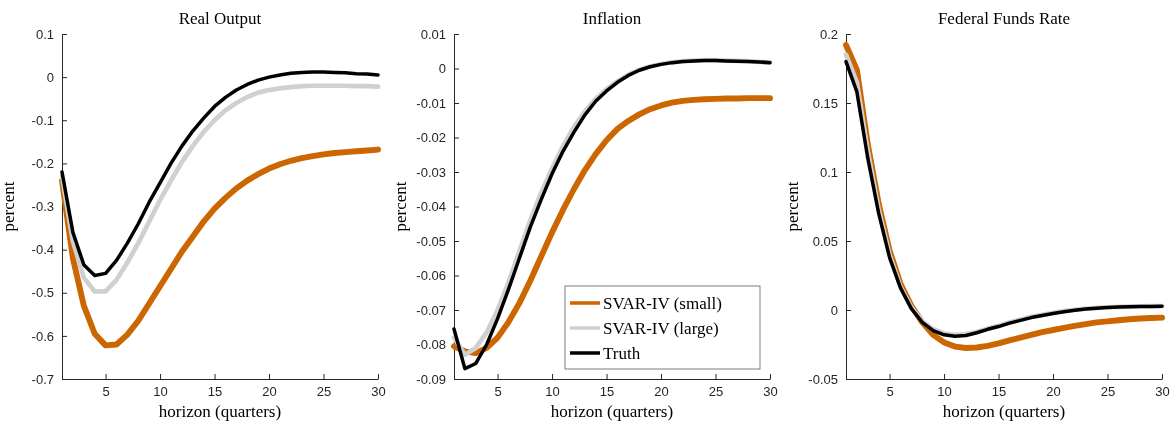 Image resolution: width=1176 pixels, height=425 pixels. Describe the element at coordinates (825, 241) in the screenshot. I see `y-tick-label: 0.05` at that location.